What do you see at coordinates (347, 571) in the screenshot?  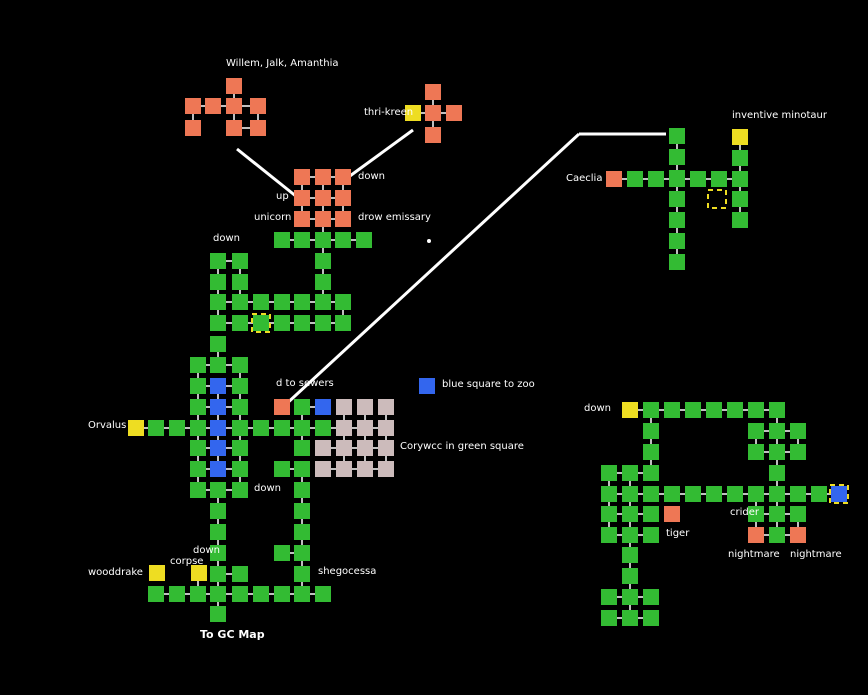 I see `label-shegocessa: shegocessa` at bounding box center [347, 571].